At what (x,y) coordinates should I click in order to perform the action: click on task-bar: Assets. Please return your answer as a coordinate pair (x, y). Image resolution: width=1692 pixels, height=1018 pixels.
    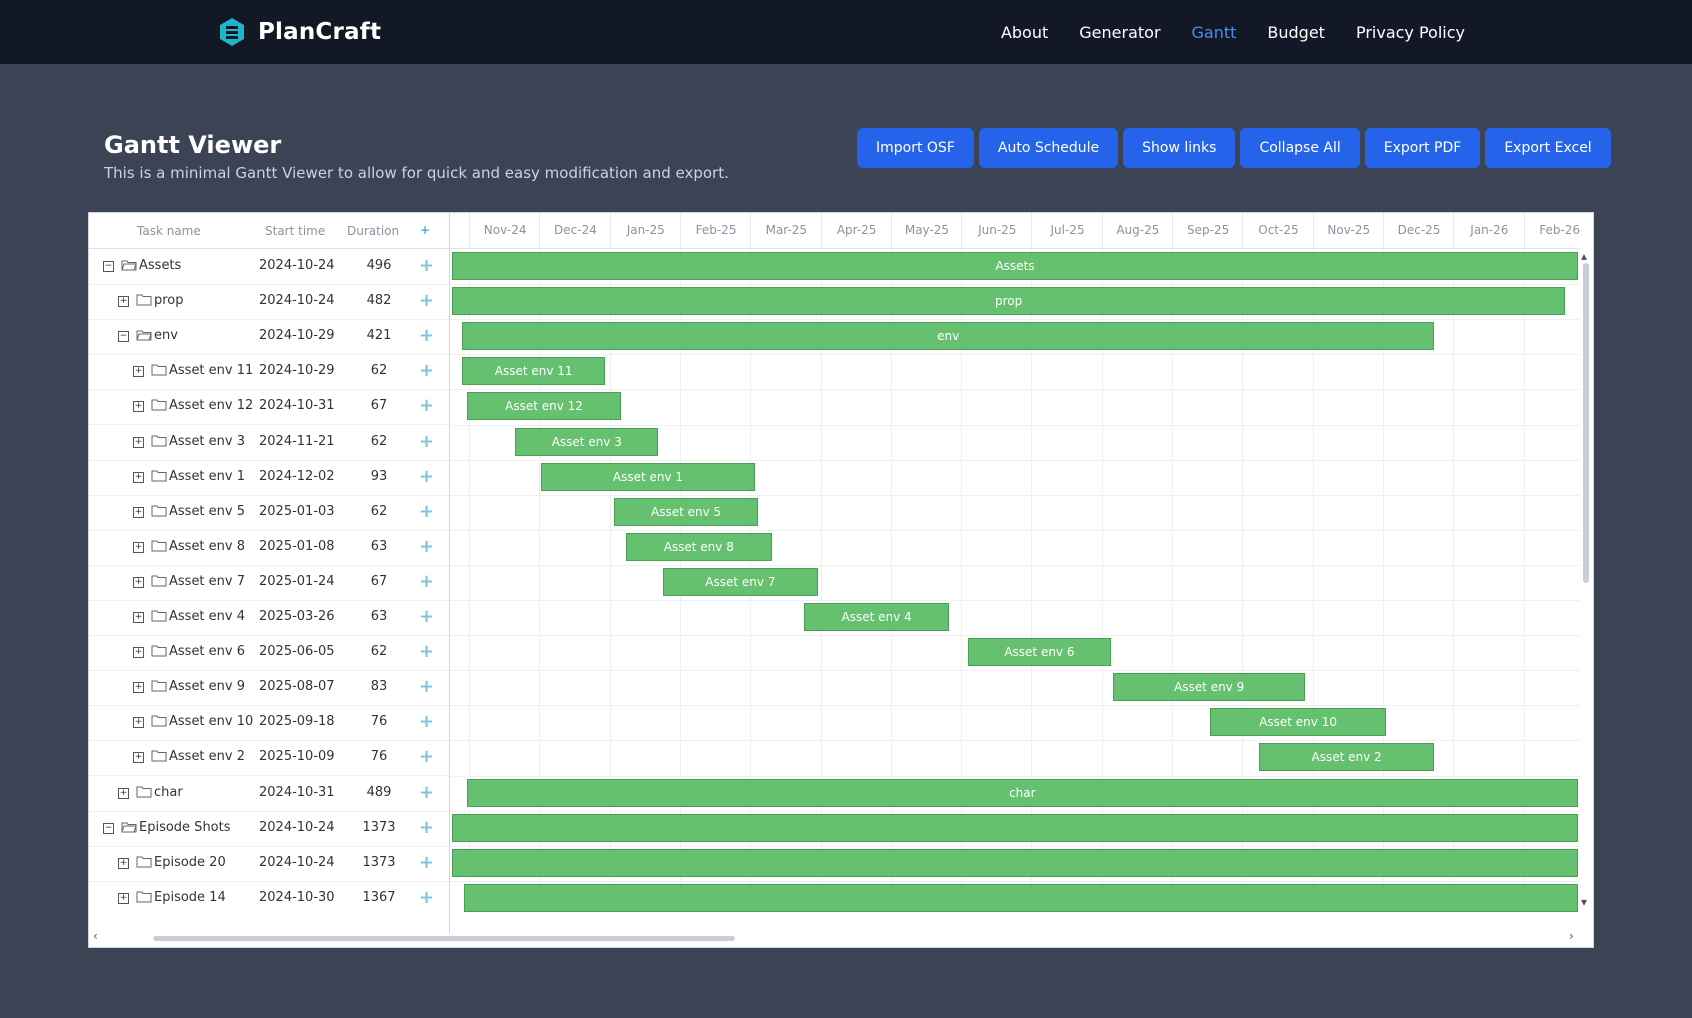
    Looking at the image, I should click on (1015, 266).